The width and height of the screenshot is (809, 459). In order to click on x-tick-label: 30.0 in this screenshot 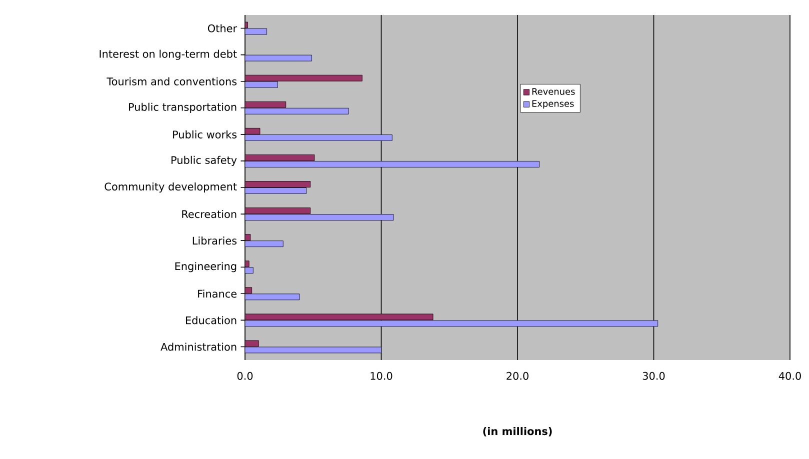, I will do `click(653, 376)`.